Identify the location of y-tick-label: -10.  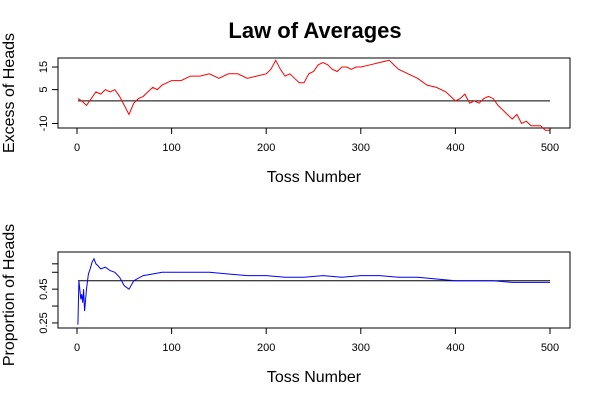
(44, 124).